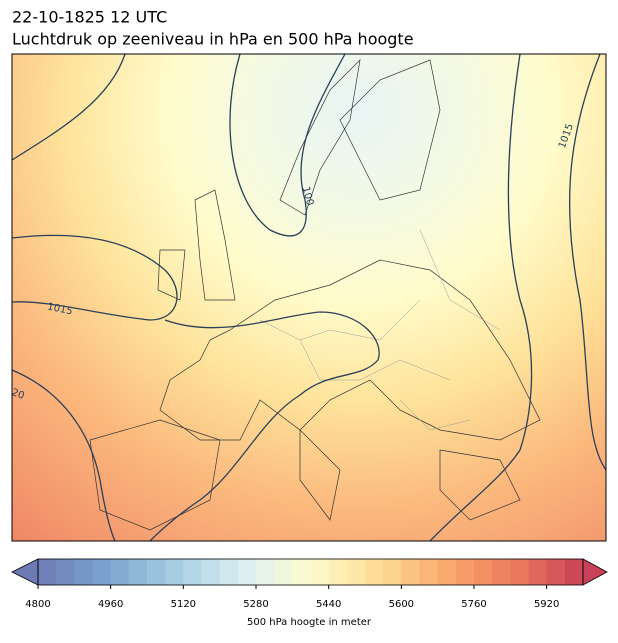  I want to click on colorbar-frame, so click(310, 572).